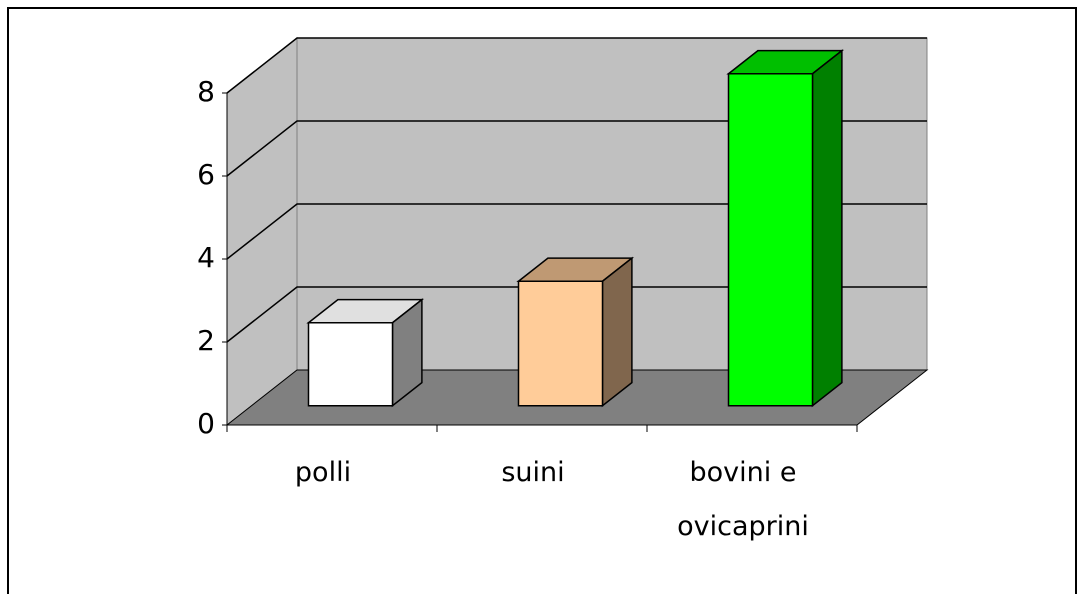  I want to click on y-tick-label: 2, so click(206, 340).